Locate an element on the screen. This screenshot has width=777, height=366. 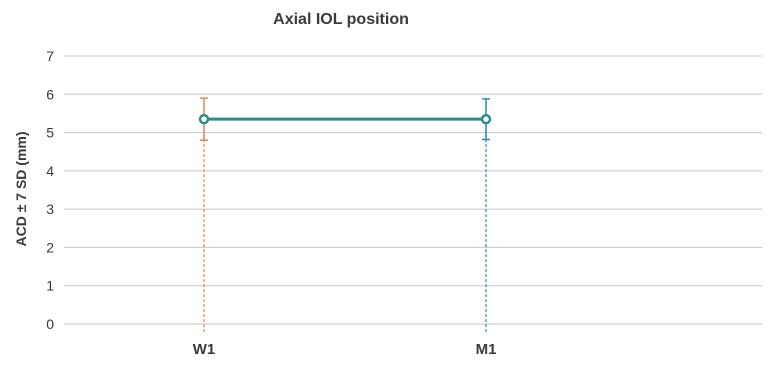
x-tick-label: M1 is located at coordinates (486, 349).